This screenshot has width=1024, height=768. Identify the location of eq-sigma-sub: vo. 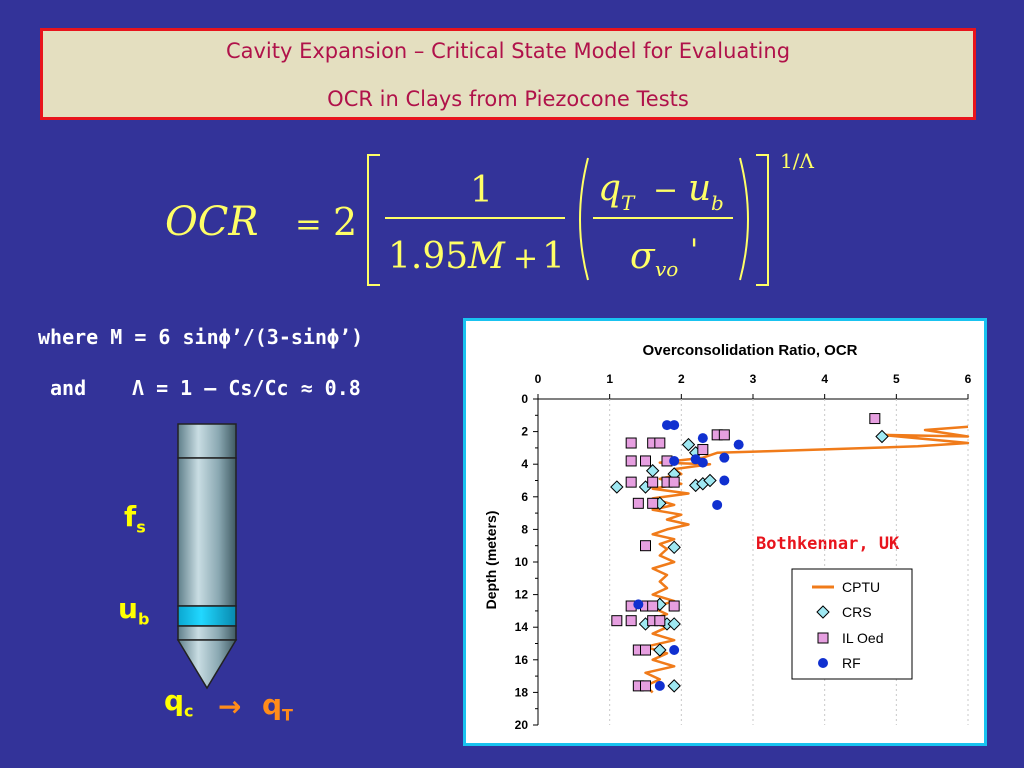
(666, 269).